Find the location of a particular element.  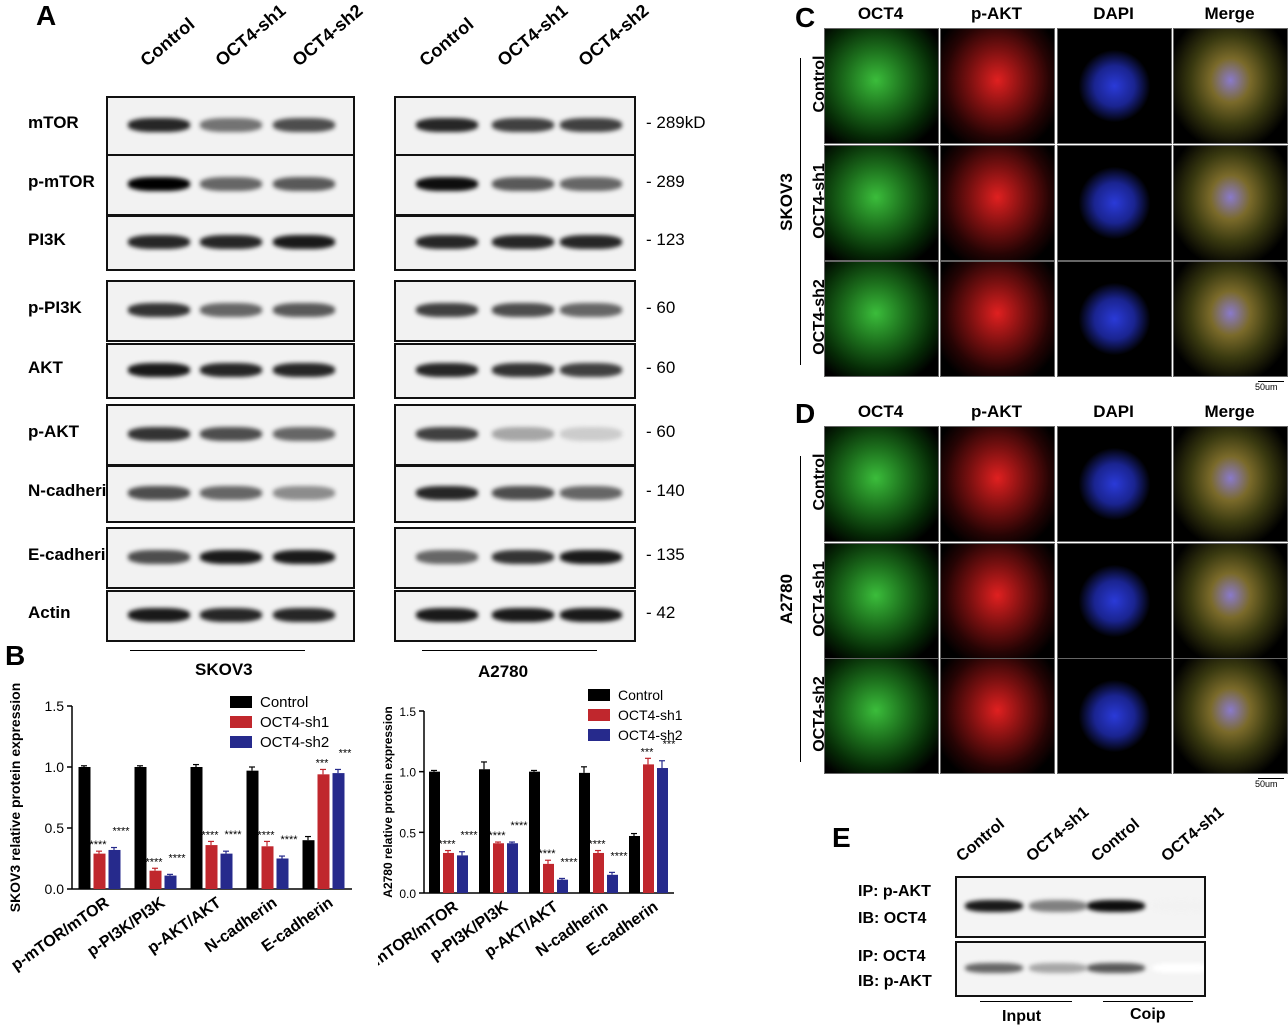

protein-label-6: N-cadherin is located at coordinates (72, 490).